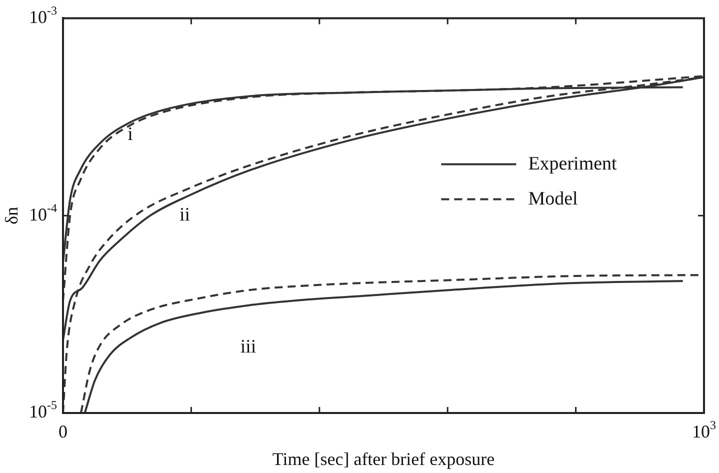 The width and height of the screenshot is (719, 473). What do you see at coordinates (12, 215) in the screenshot?
I see `y-axis-title: δn` at bounding box center [12, 215].